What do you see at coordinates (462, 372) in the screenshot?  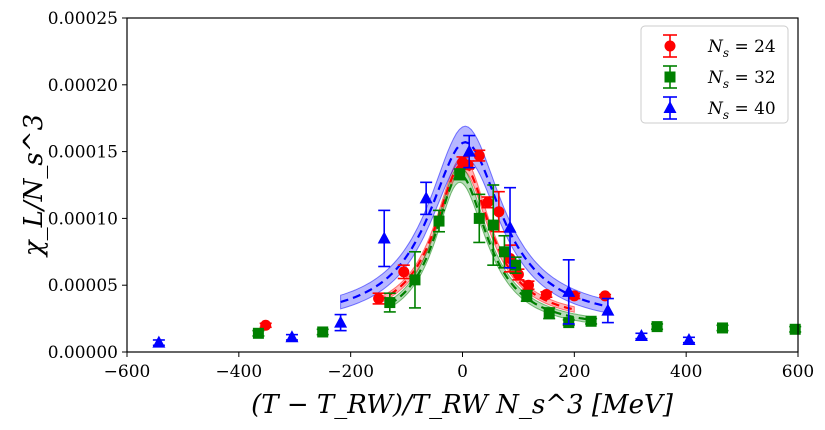 I see `x-tick-label: 0` at bounding box center [462, 372].